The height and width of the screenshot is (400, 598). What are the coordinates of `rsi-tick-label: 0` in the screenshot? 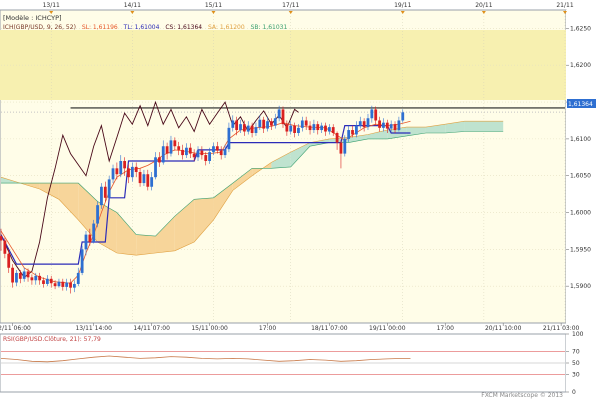 It's located at (574, 392).